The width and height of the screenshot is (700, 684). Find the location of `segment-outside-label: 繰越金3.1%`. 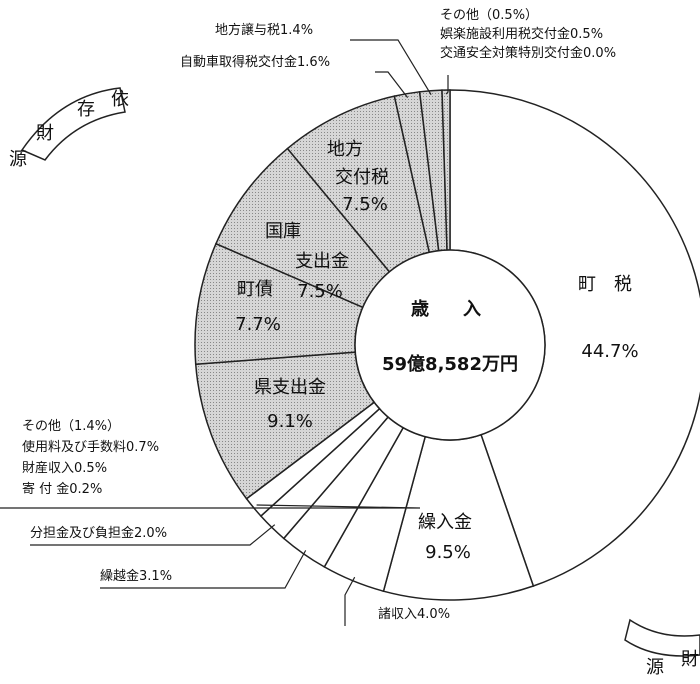

segment-outside-label: 繰越金3.1% is located at coordinates (136, 576).